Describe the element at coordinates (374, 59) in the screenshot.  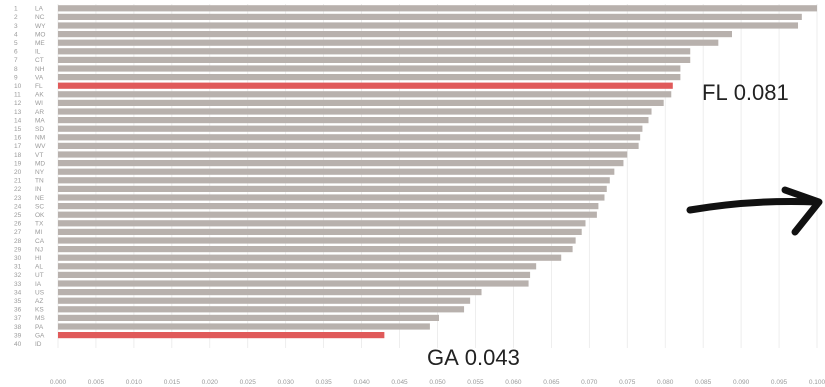
I see `bar-ct` at that location.